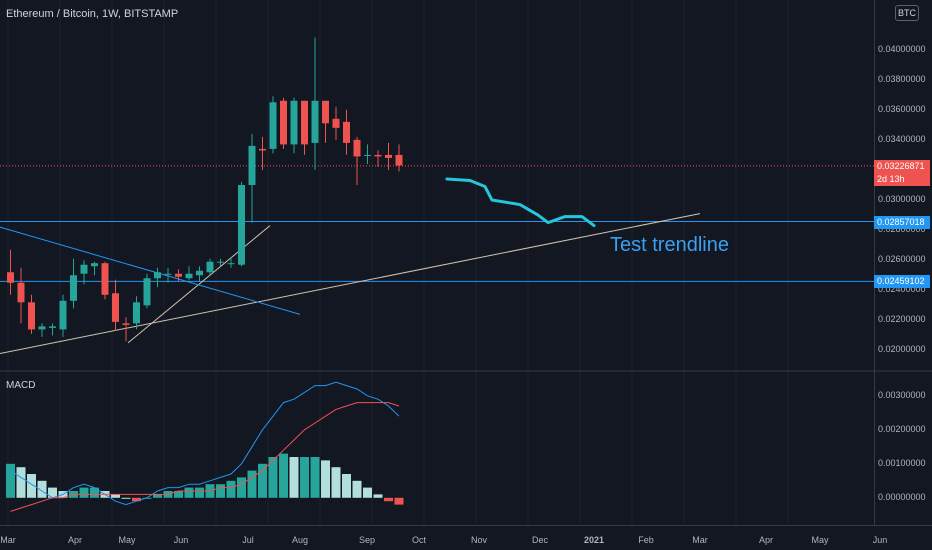 This screenshot has height=550, width=932. I want to click on projection-path, so click(520, 202).